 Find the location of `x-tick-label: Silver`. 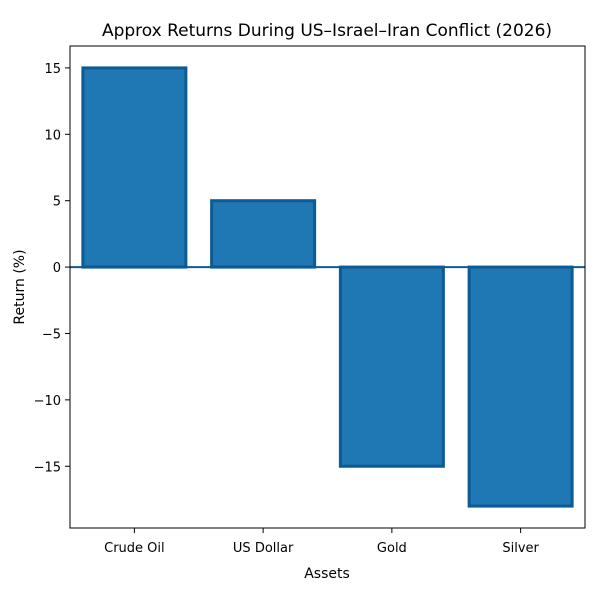

x-tick-label: Silver is located at coordinates (520, 548).